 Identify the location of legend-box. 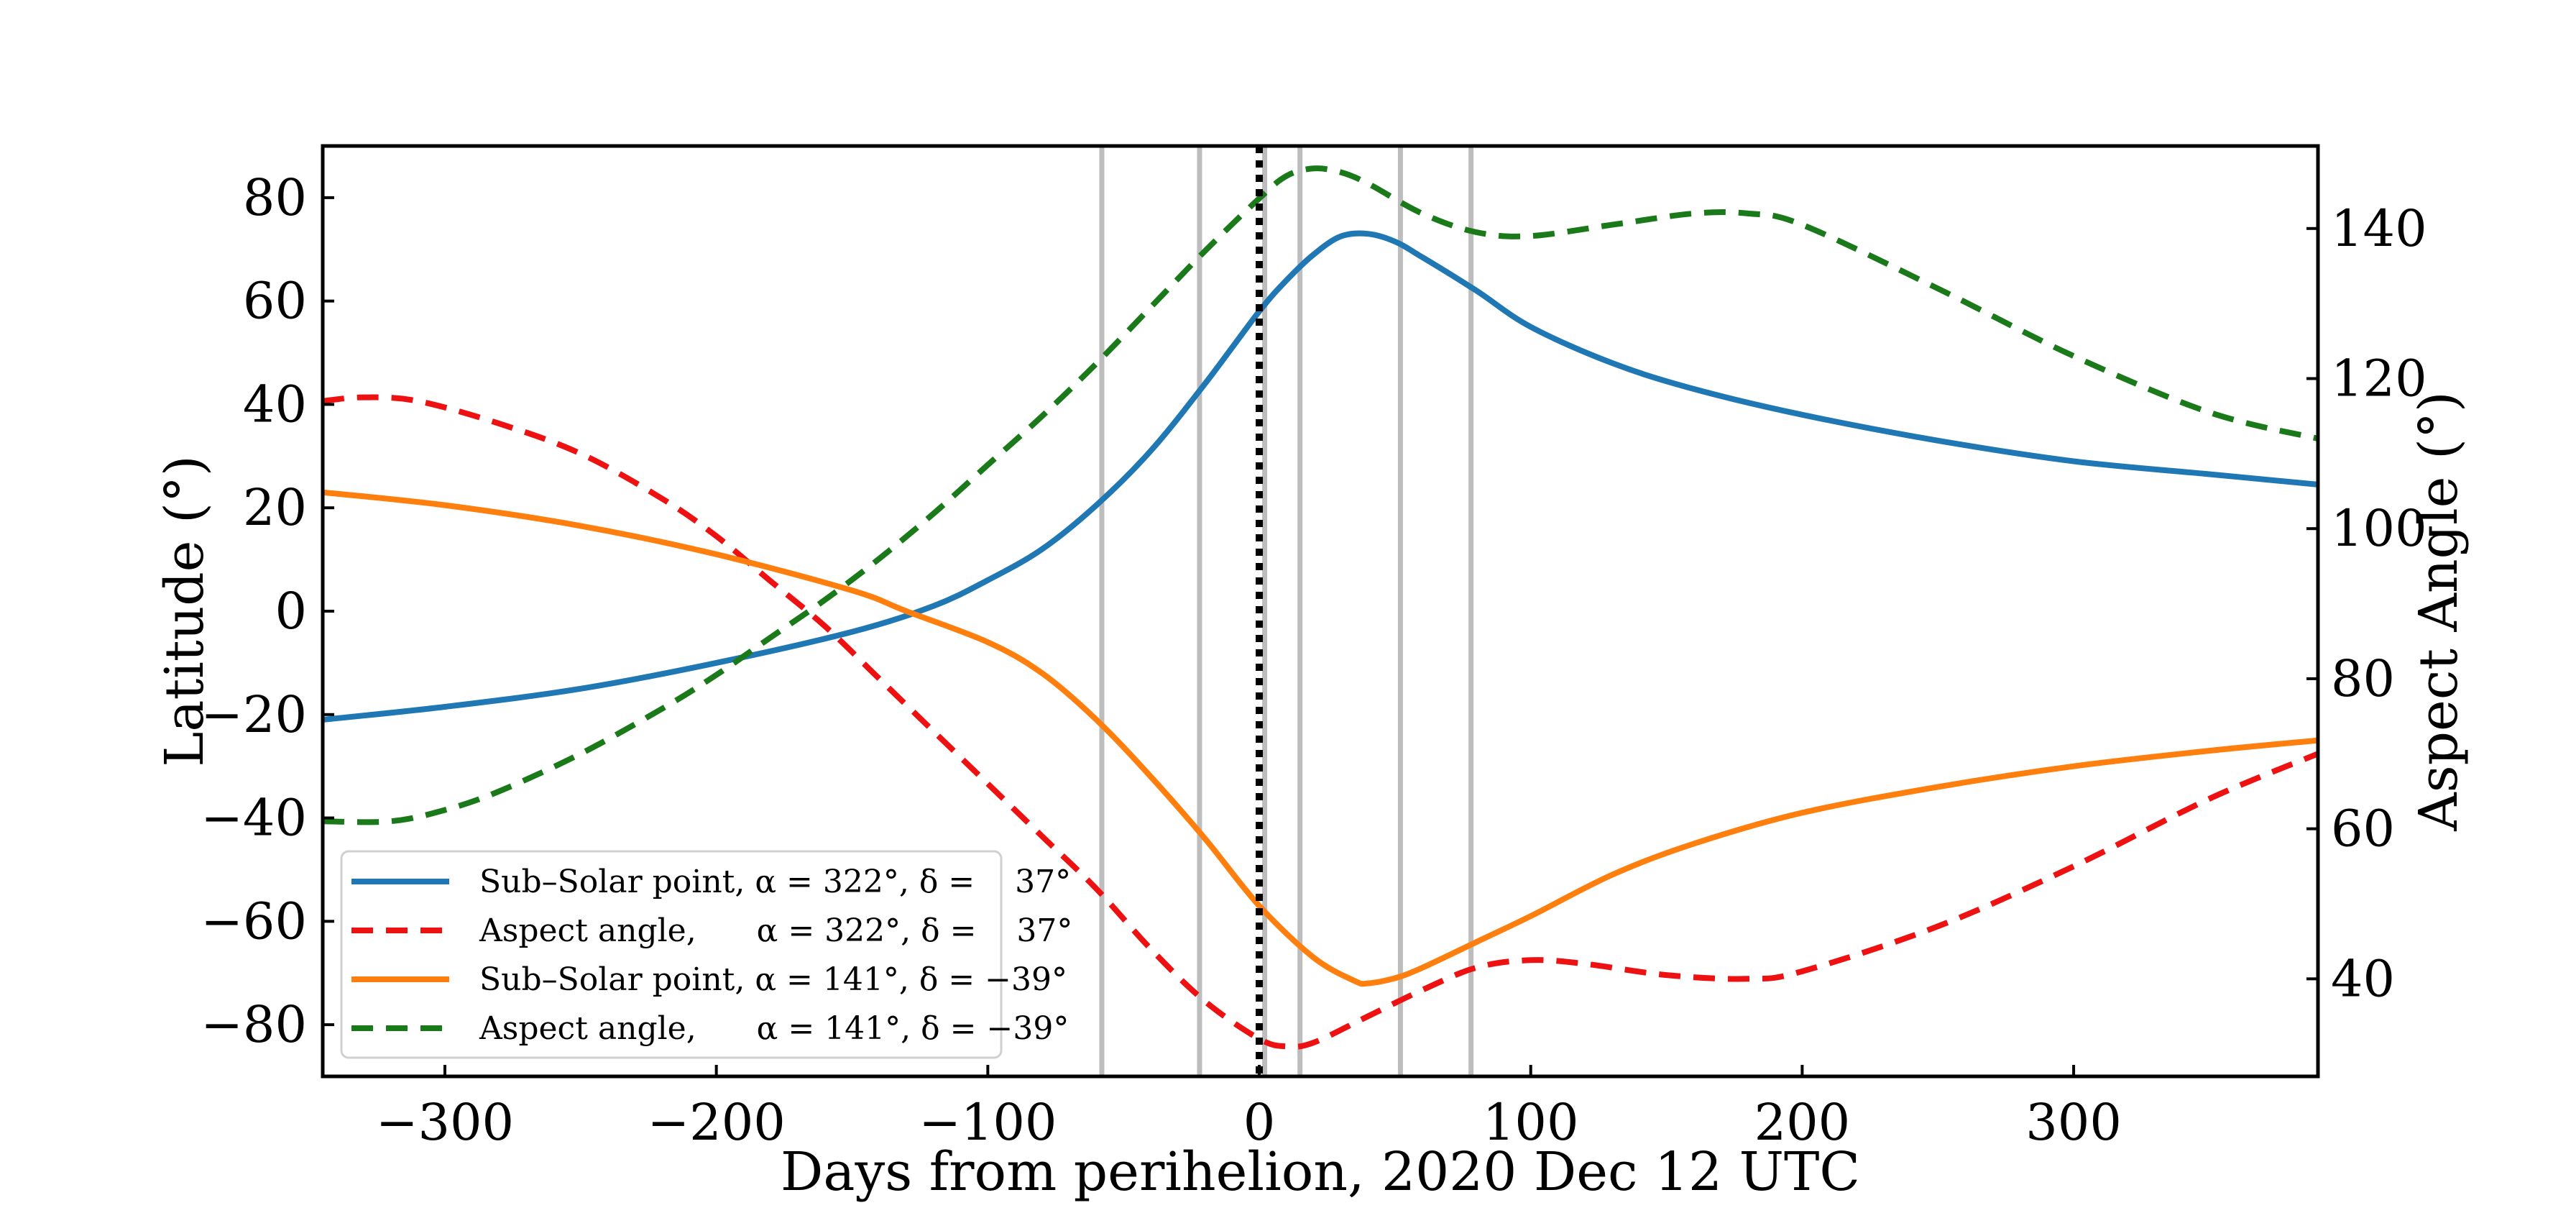
(671, 954).